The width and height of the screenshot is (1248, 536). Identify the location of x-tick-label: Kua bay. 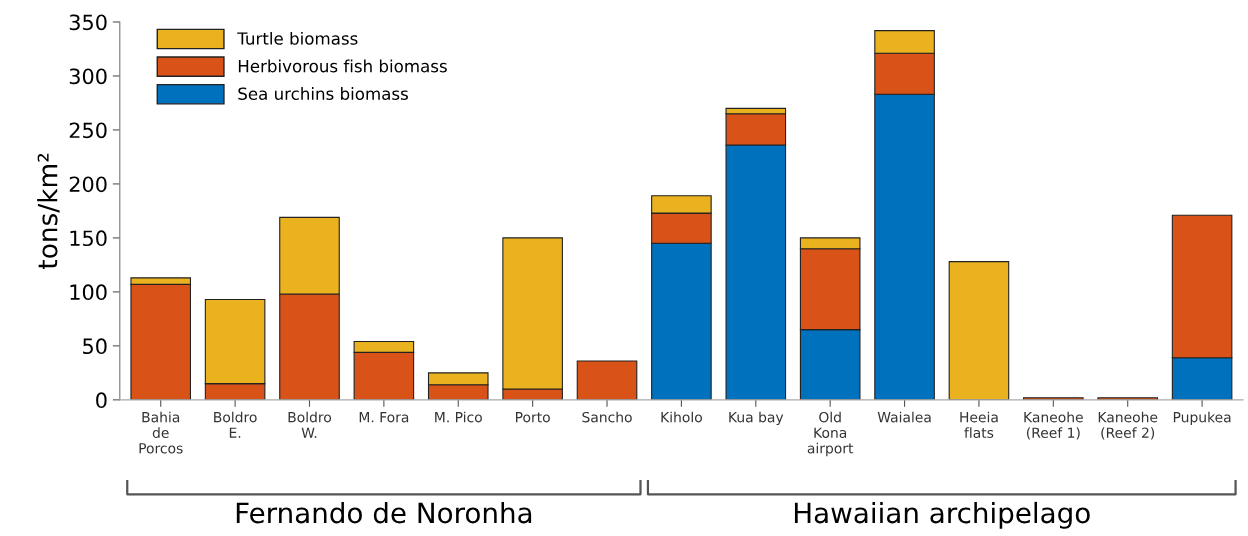
(756, 418).